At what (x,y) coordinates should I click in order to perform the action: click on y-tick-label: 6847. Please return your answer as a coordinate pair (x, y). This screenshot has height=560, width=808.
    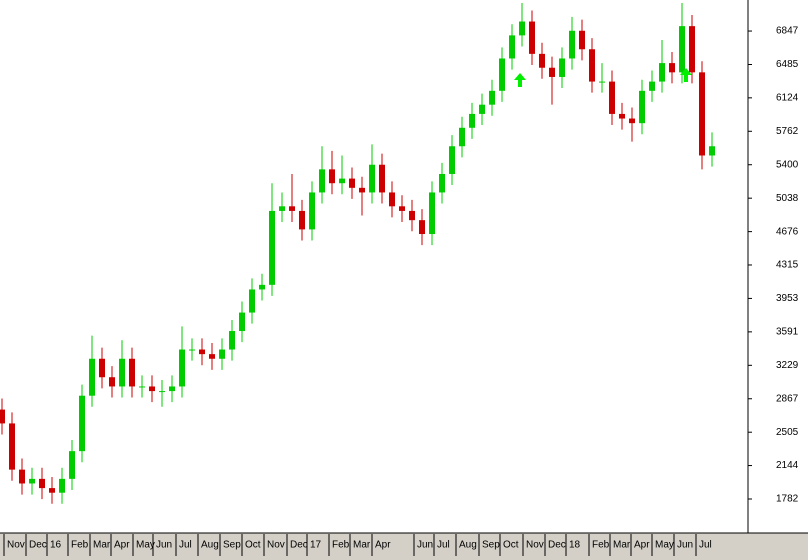
    Looking at the image, I should click on (787, 31).